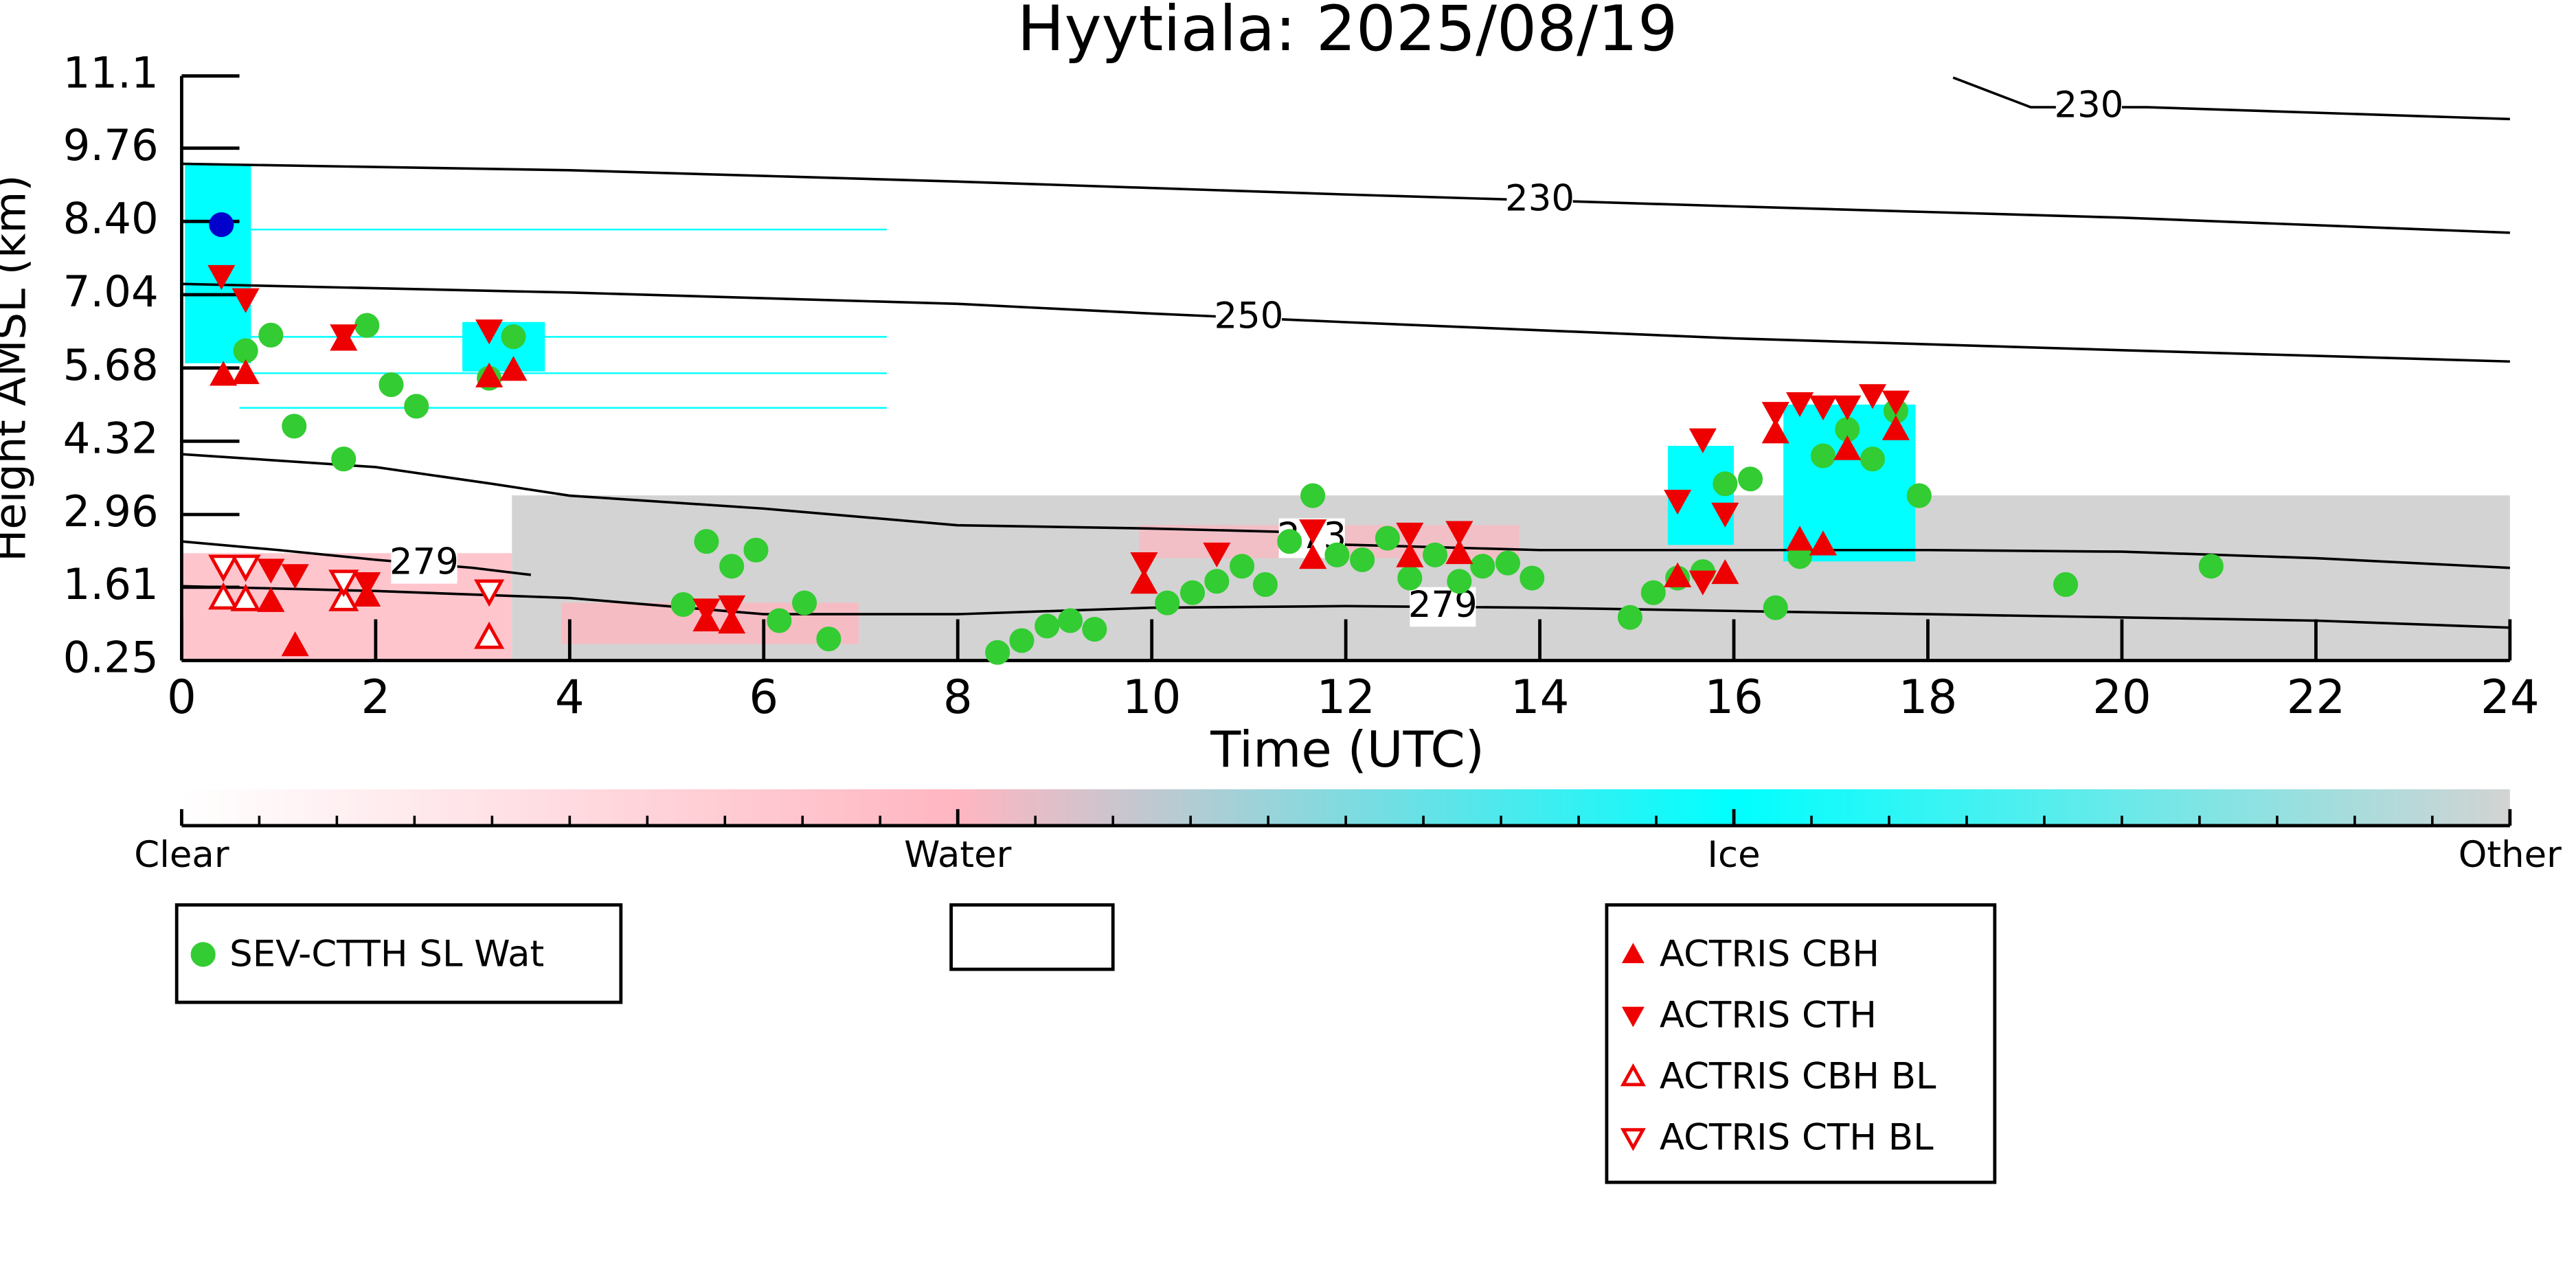 This screenshot has width=2576, height=1288. I want to click on x-tick-label: 10, so click(1152, 697).